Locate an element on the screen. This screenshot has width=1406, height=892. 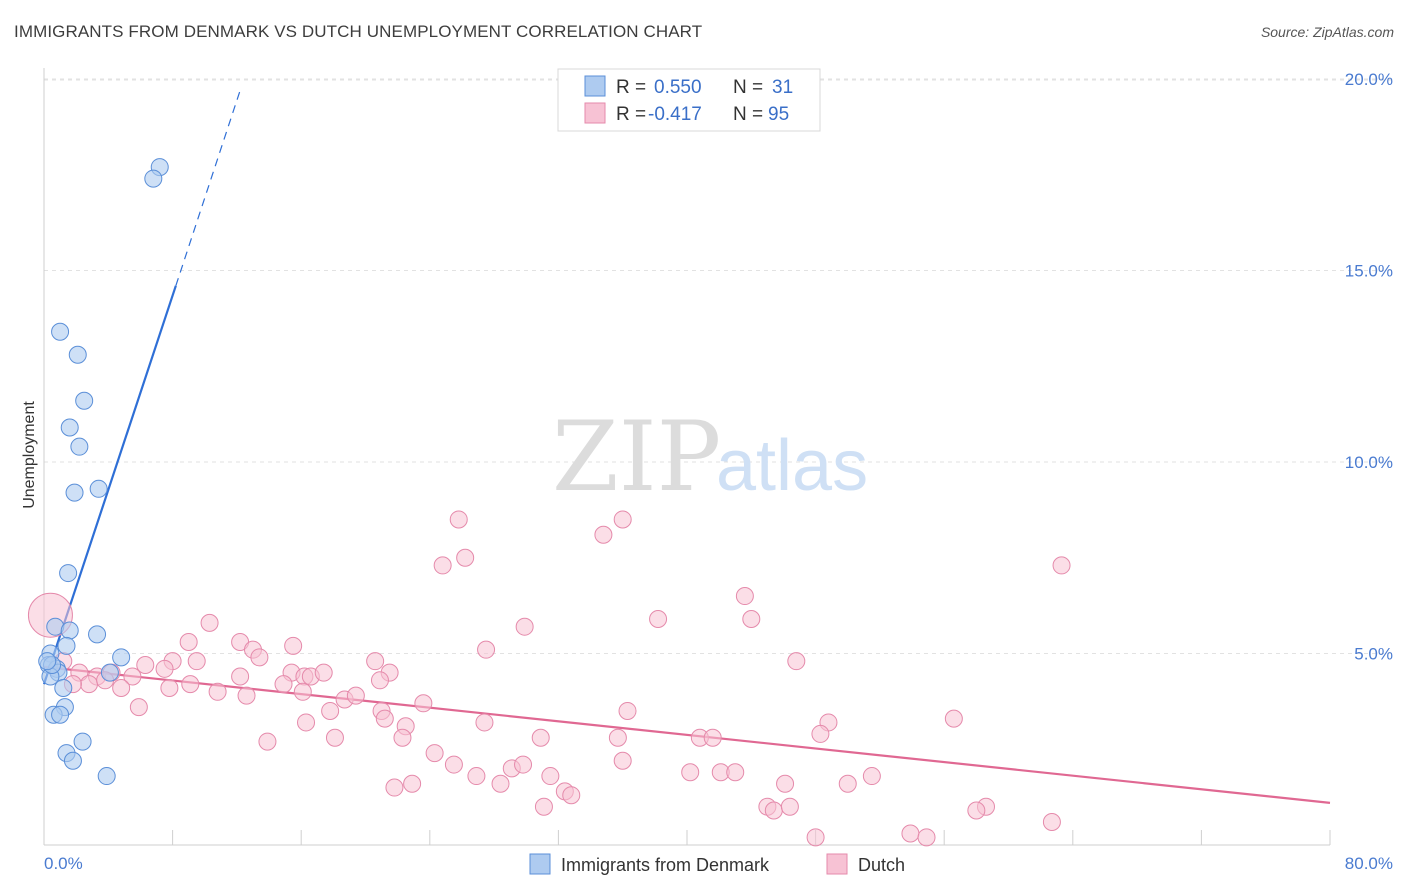
source-credit: Source: ZipAtlas.com is located at coordinates (1327, 32).